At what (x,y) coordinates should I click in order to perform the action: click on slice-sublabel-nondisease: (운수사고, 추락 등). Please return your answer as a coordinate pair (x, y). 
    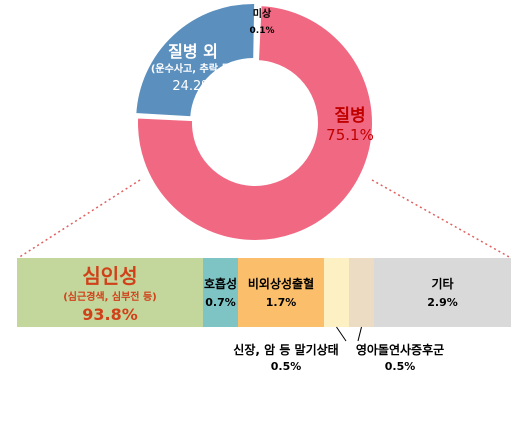
    Looking at the image, I should click on (193, 68).